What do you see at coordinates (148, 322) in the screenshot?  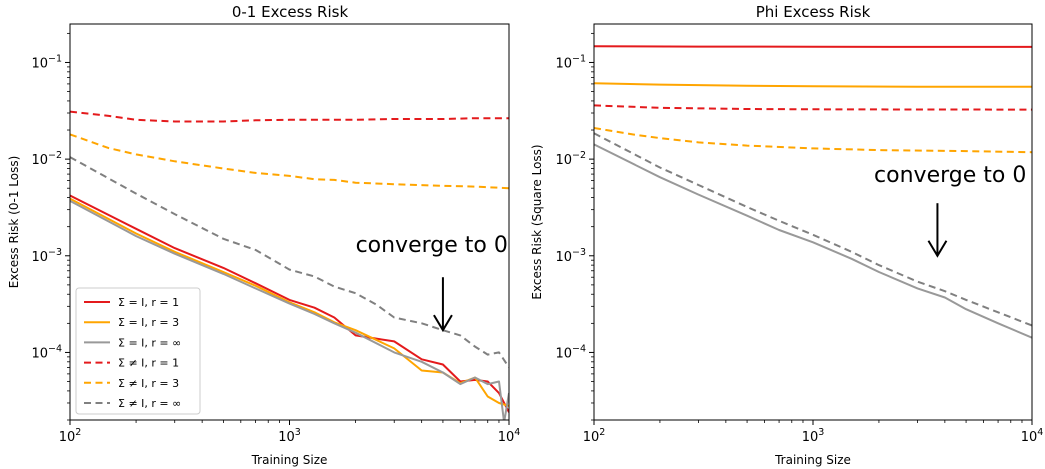 I see `legend-label: Σ = I, r = 3` at bounding box center [148, 322].